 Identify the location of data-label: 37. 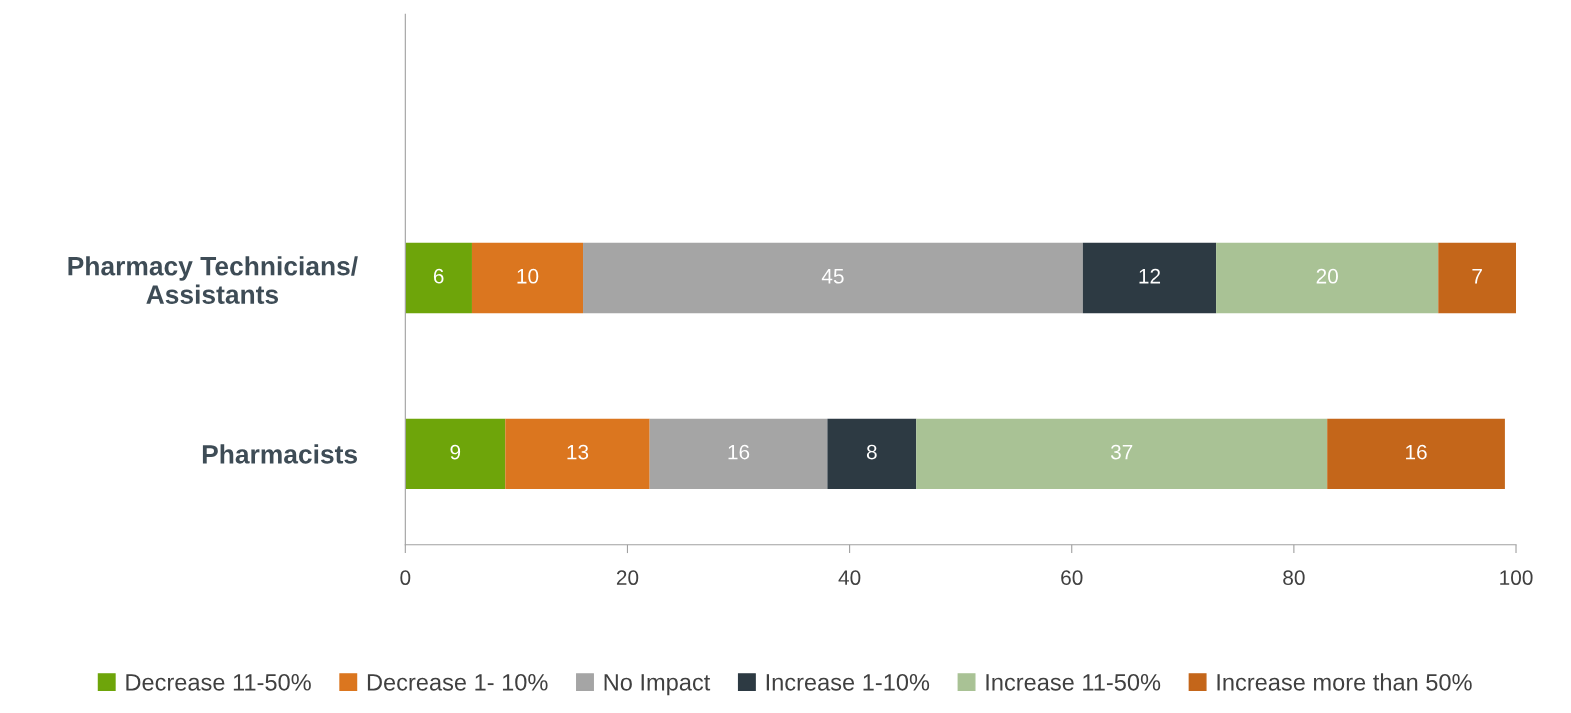
(1121, 452).